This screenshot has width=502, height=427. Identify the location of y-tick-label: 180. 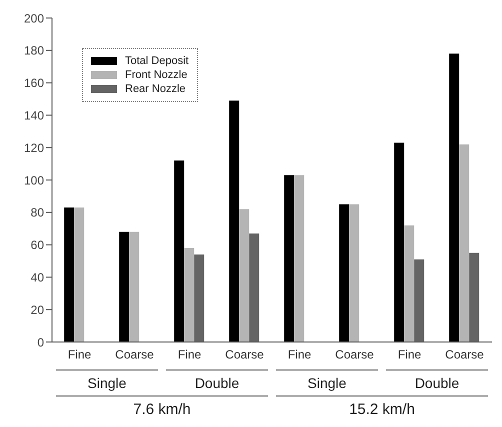
(34, 51).